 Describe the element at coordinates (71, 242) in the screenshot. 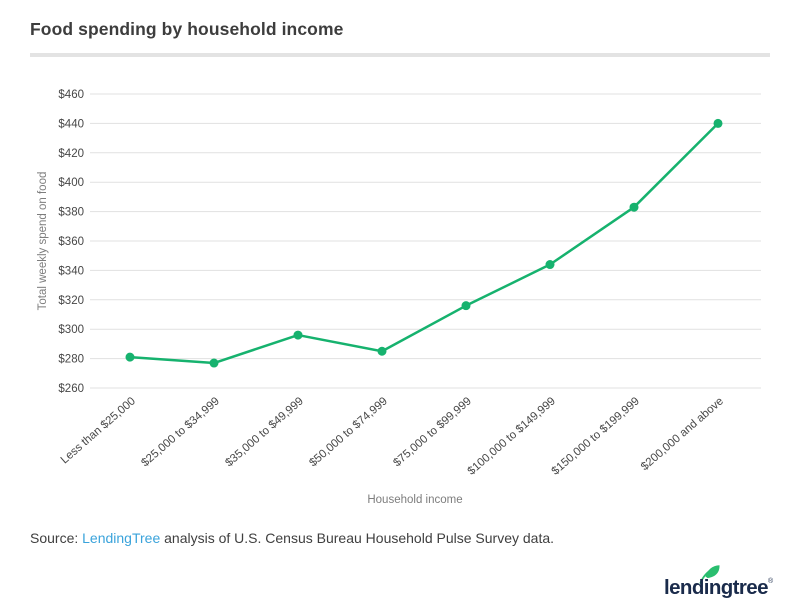

I see `y-tick-label: $360` at that location.